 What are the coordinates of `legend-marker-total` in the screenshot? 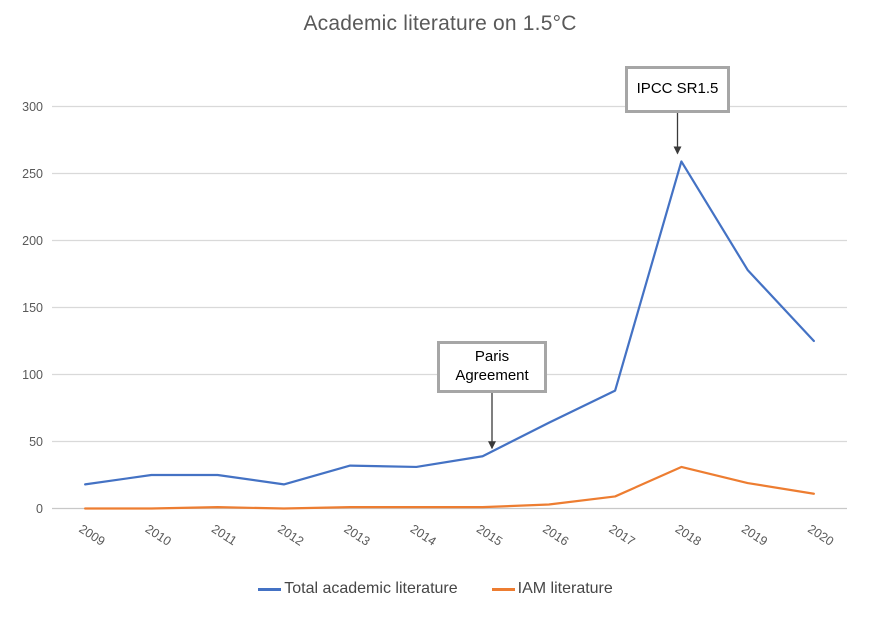 It's located at (270, 589).